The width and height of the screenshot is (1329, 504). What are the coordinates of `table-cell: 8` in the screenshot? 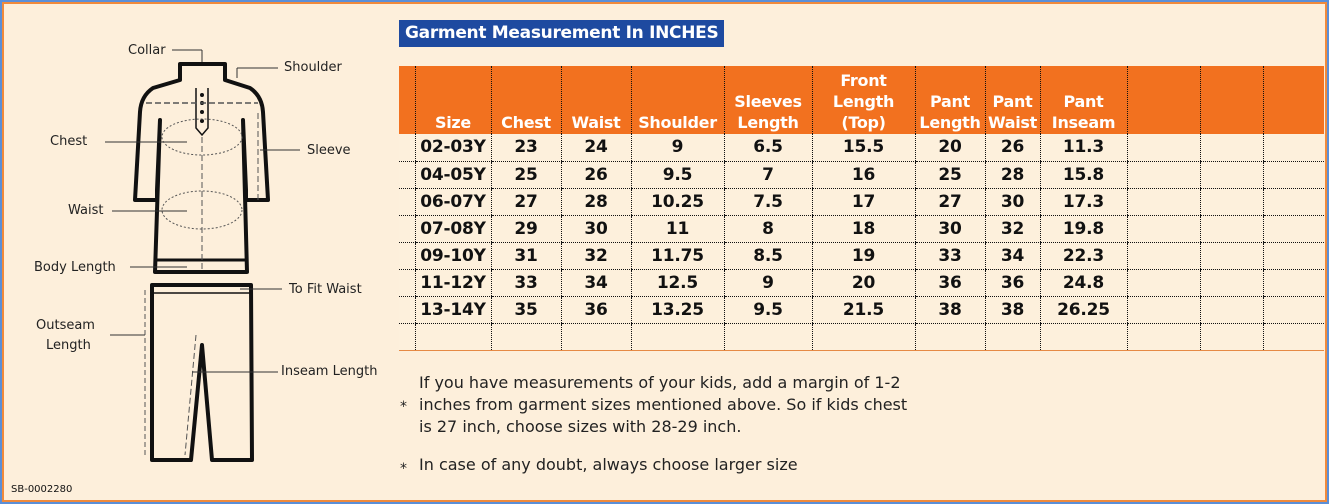 It's located at (767, 229).